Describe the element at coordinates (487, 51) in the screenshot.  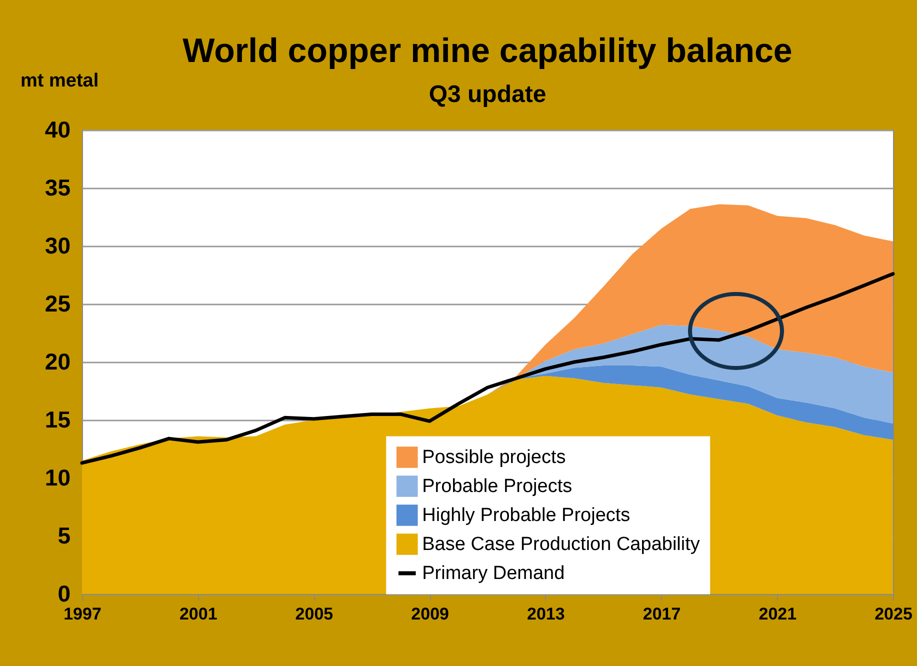
I see `chart-title: World copper mine capability balance` at that location.